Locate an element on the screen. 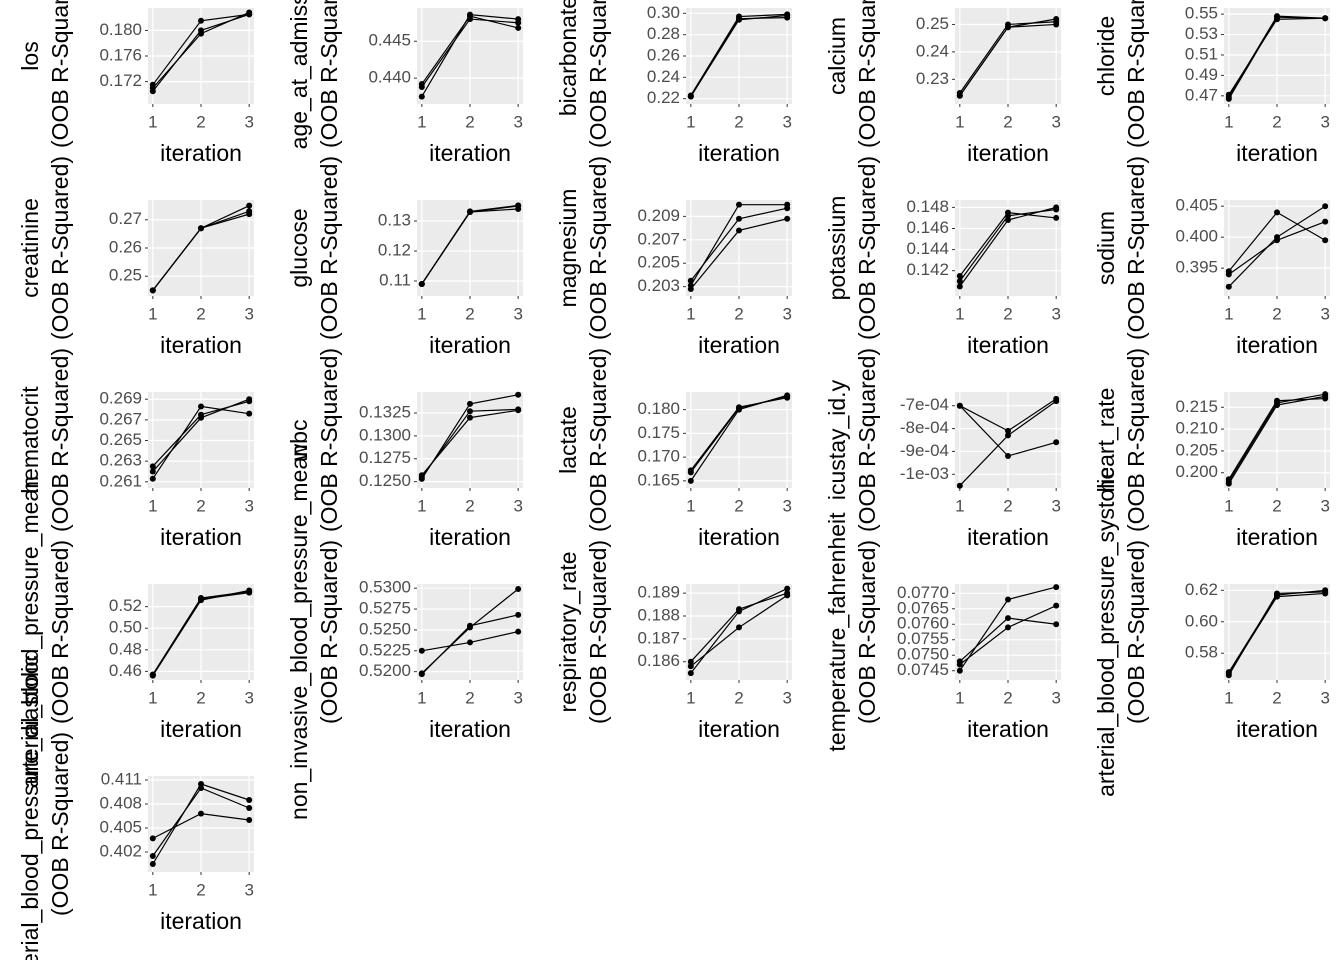  y-tick-label: 0.25 is located at coordinates (125, 275).